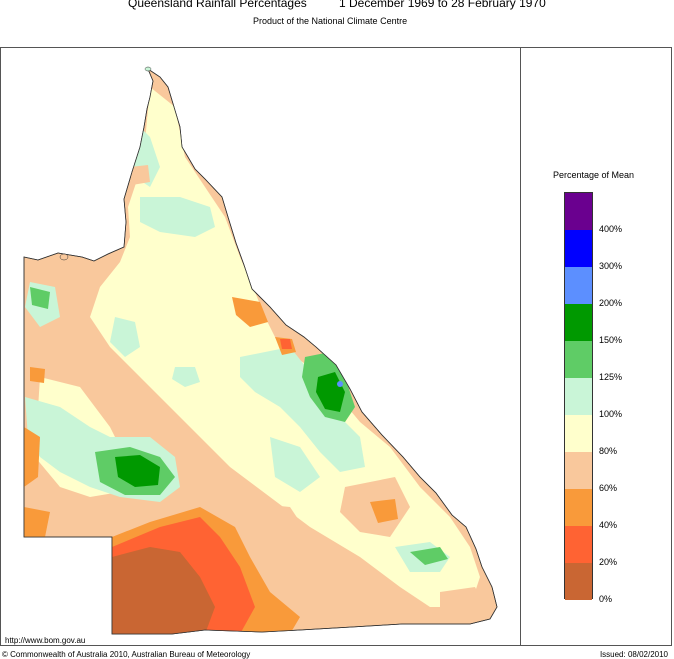  I want to click on legend-label: 300%, so click(611, 266).